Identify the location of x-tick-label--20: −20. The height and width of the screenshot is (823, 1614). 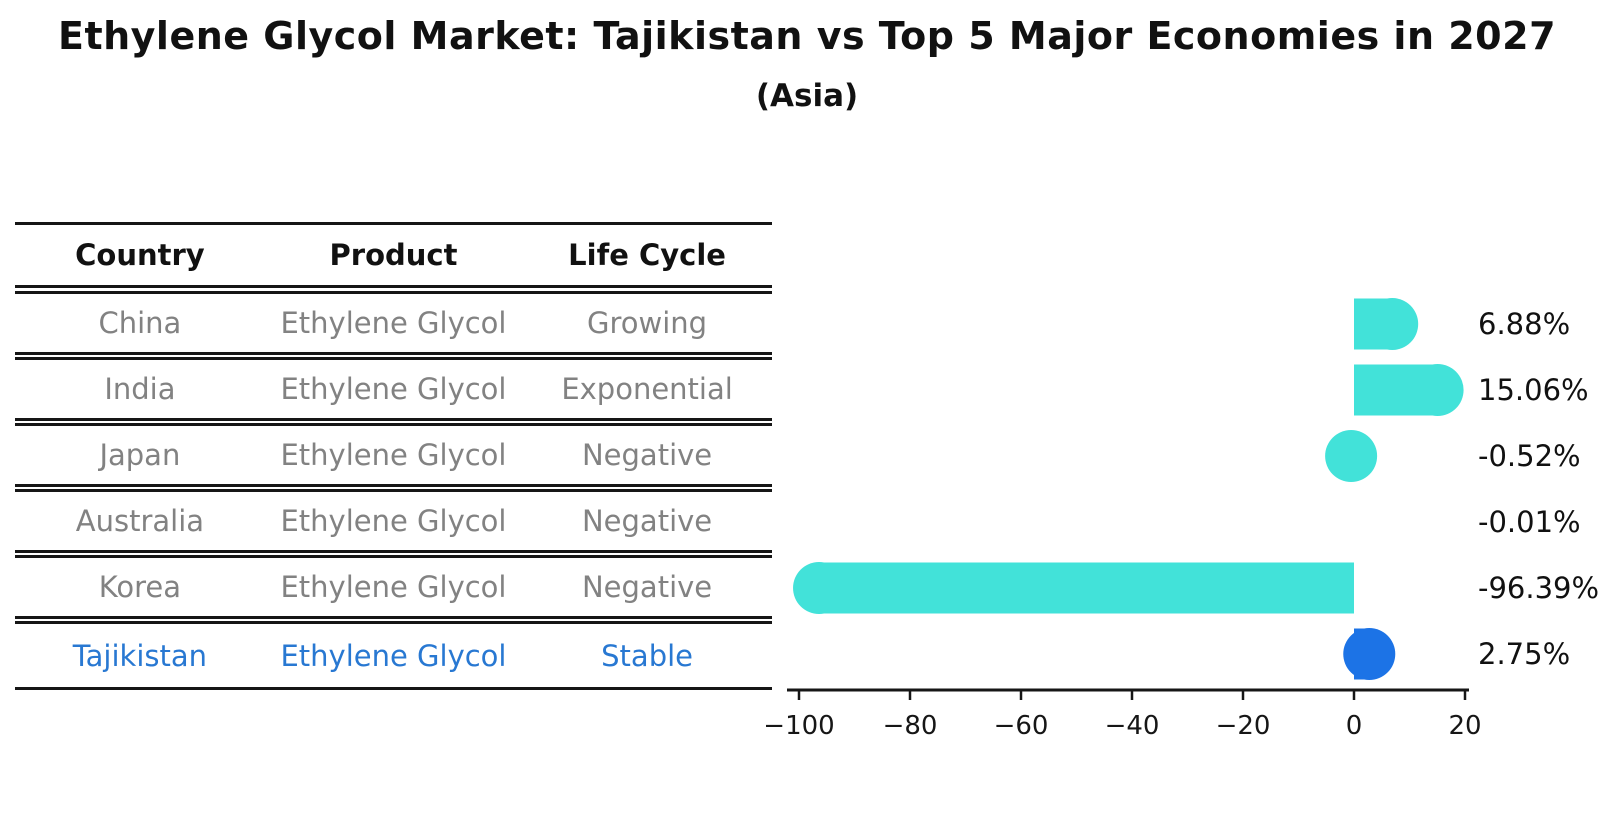
(1243, 726).